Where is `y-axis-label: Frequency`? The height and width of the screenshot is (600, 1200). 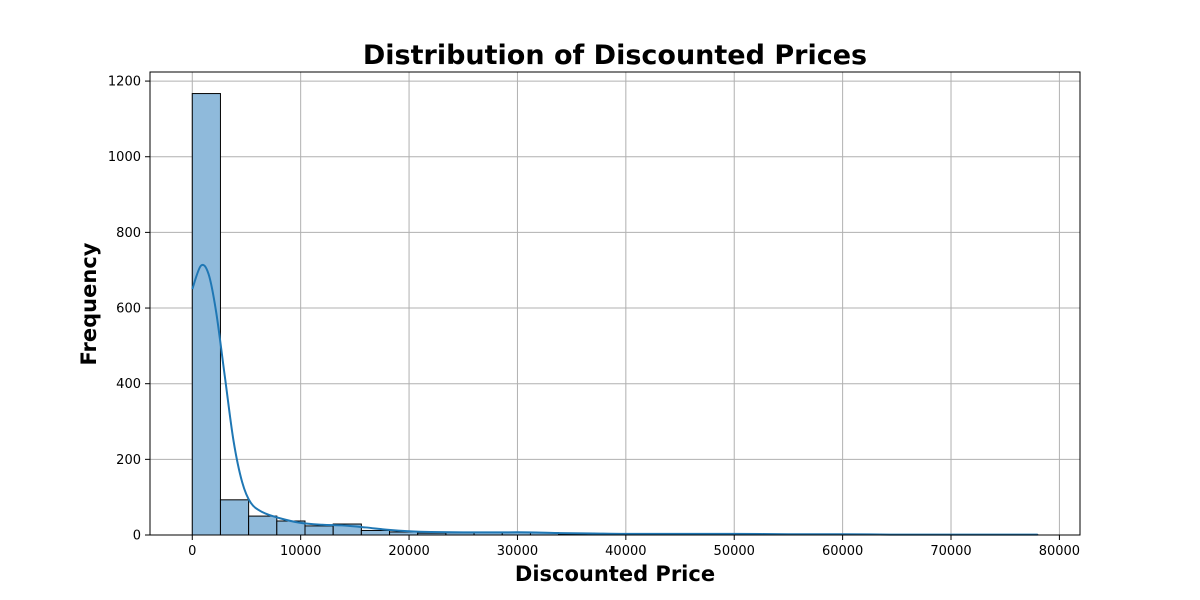
y-axis-label: Frequency is located at coordinates (89, 303).